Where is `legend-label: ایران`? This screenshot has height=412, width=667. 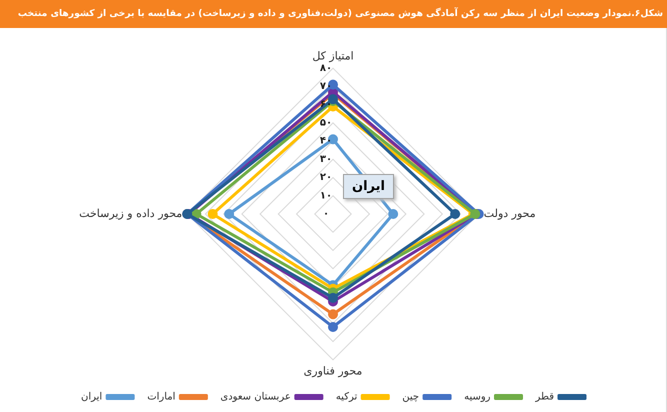
legend-label: ایران is located at coordinates (91, 397).